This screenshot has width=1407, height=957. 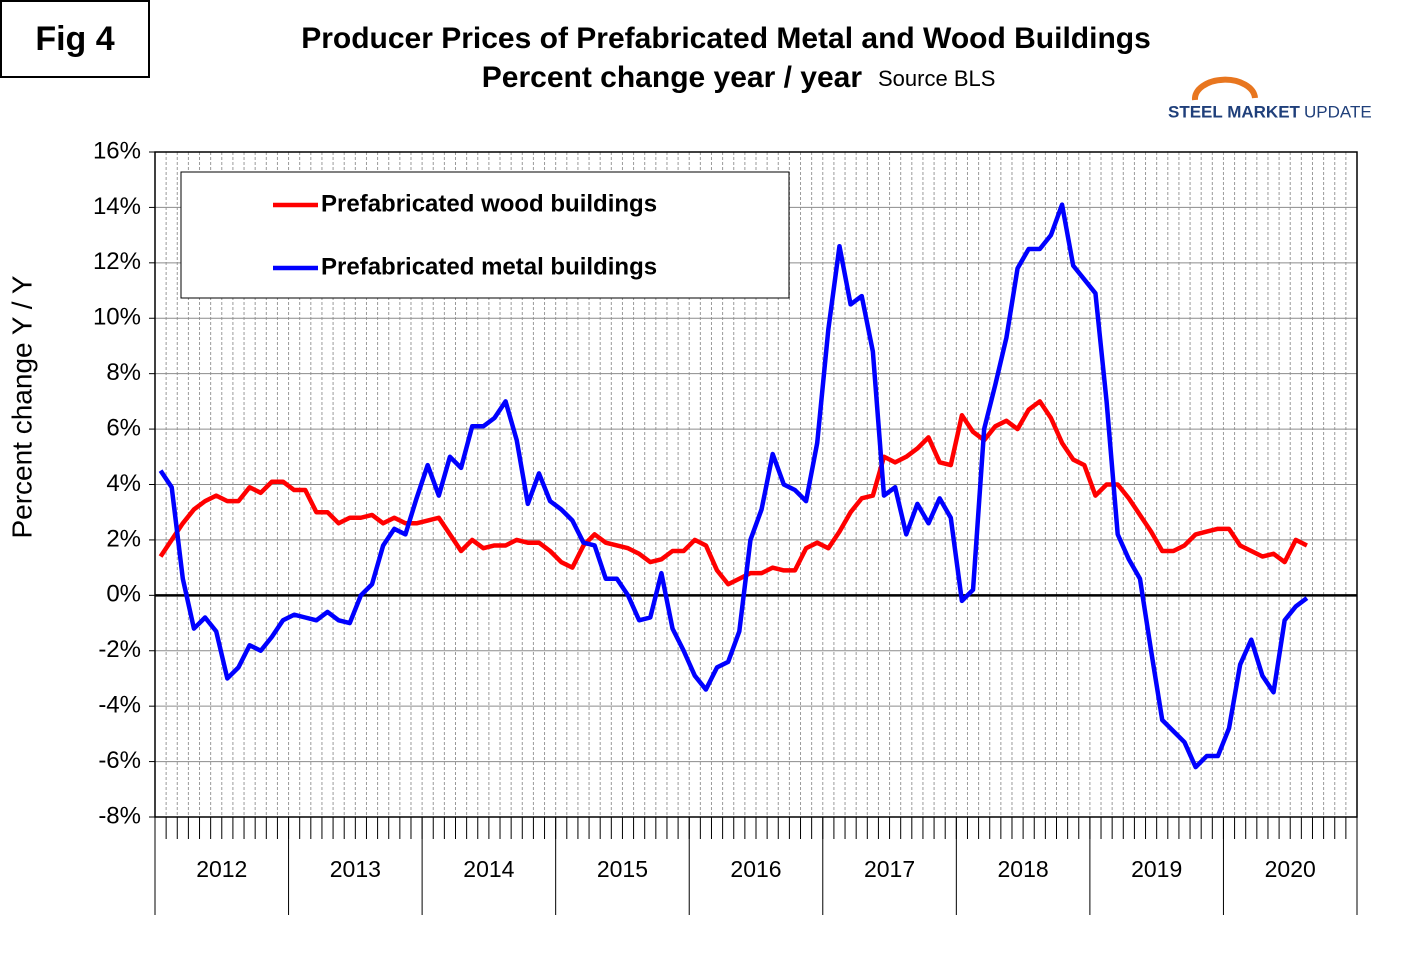 What do you see at coordinates (1290, 869) in the screenshot?
I see `x-tick-label: 2020` at bounding box center [1290, 869].